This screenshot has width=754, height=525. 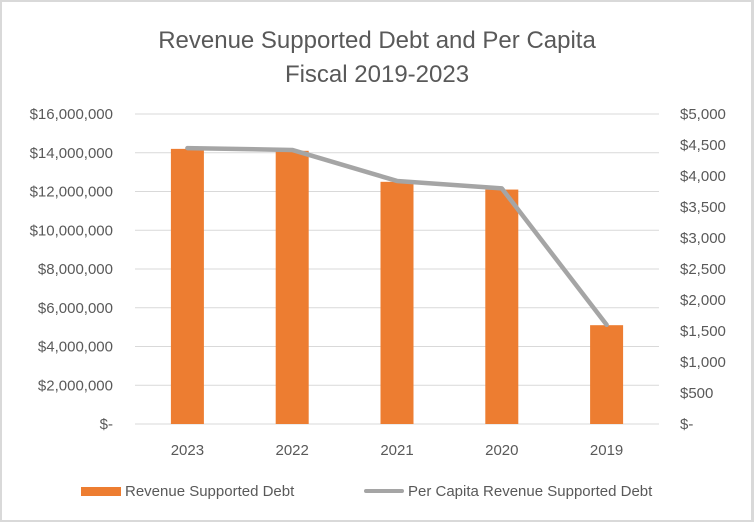 I want to click on y-left-tick-label: $2,000,000, so click(x=75, y=385).